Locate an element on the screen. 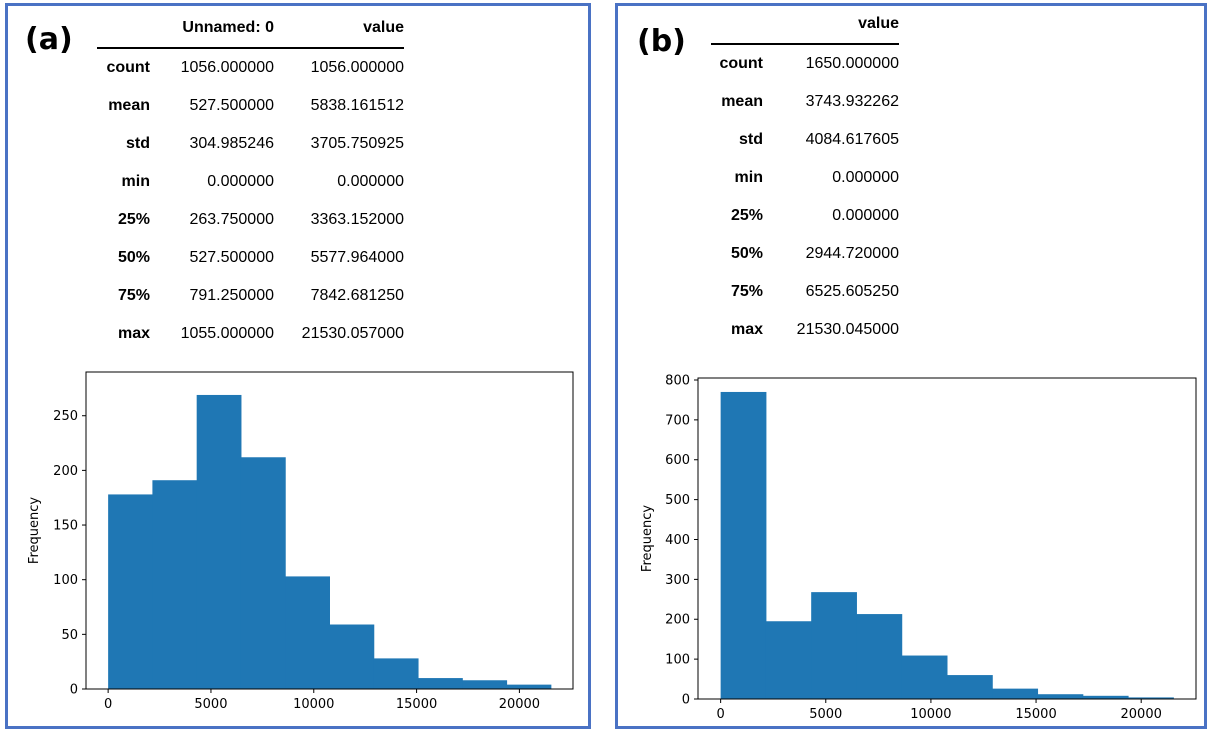 Image resolution: width=1210 pixels, height=732 pixels. y-tick-label: 700 is located at coordinates (677, 420).